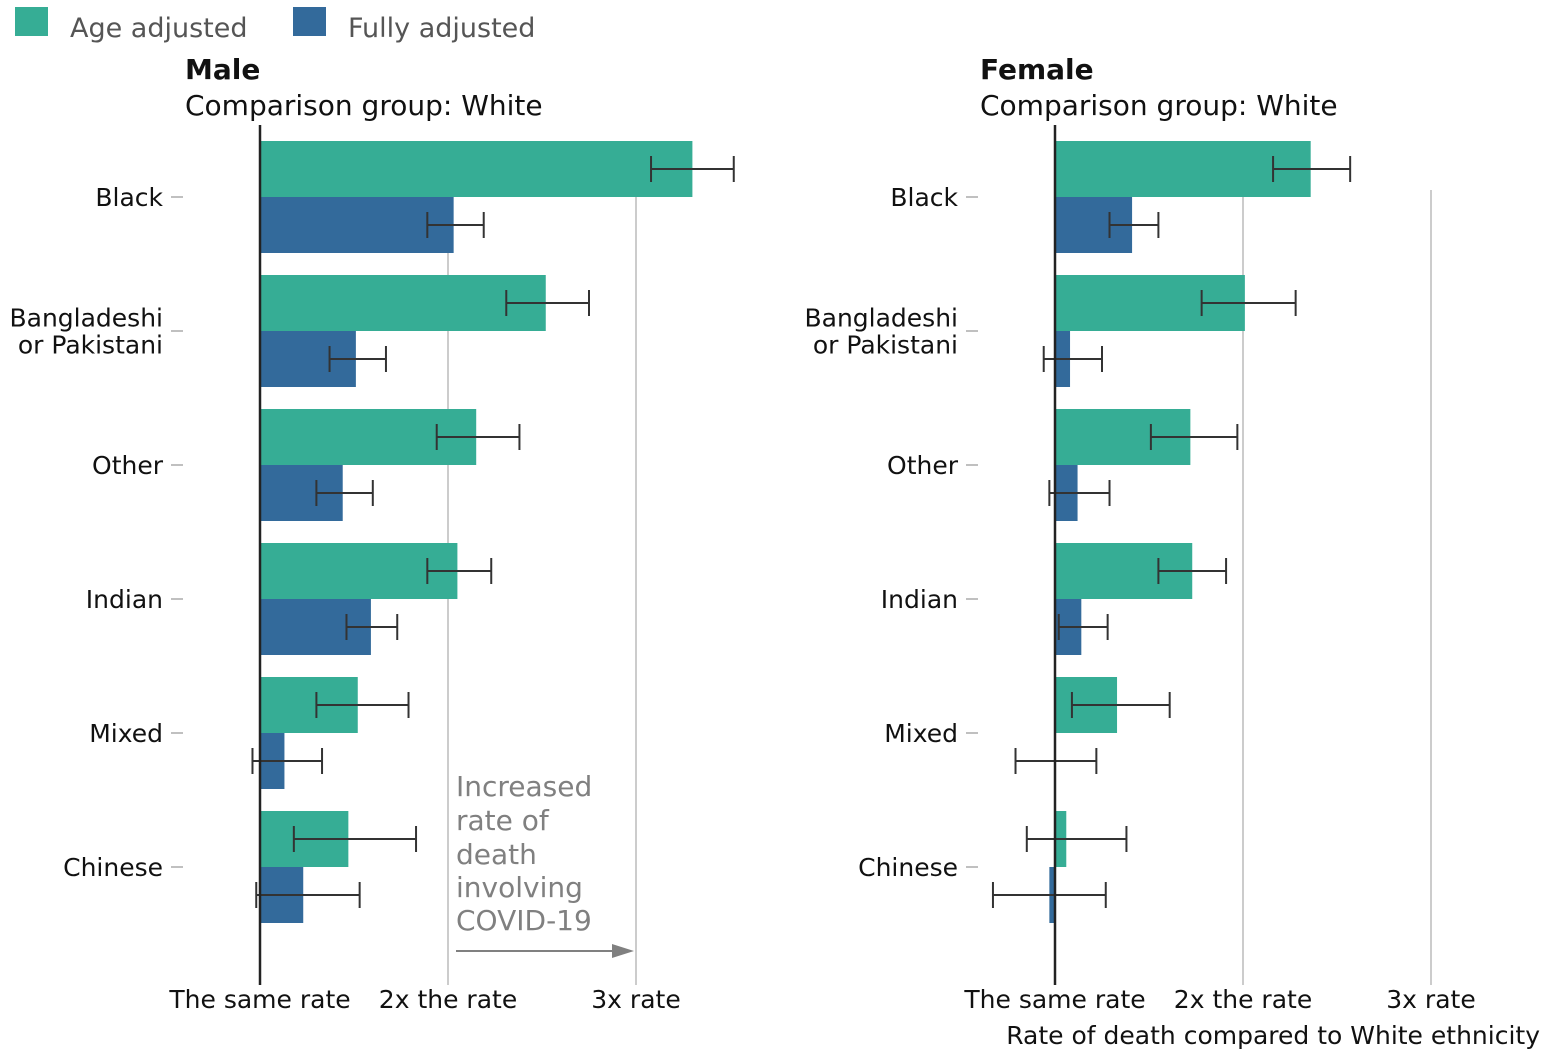  Describe the element at coordinates (31, 21) in the screenshot. I see `legend-swatch-age-adjusted` at that location.